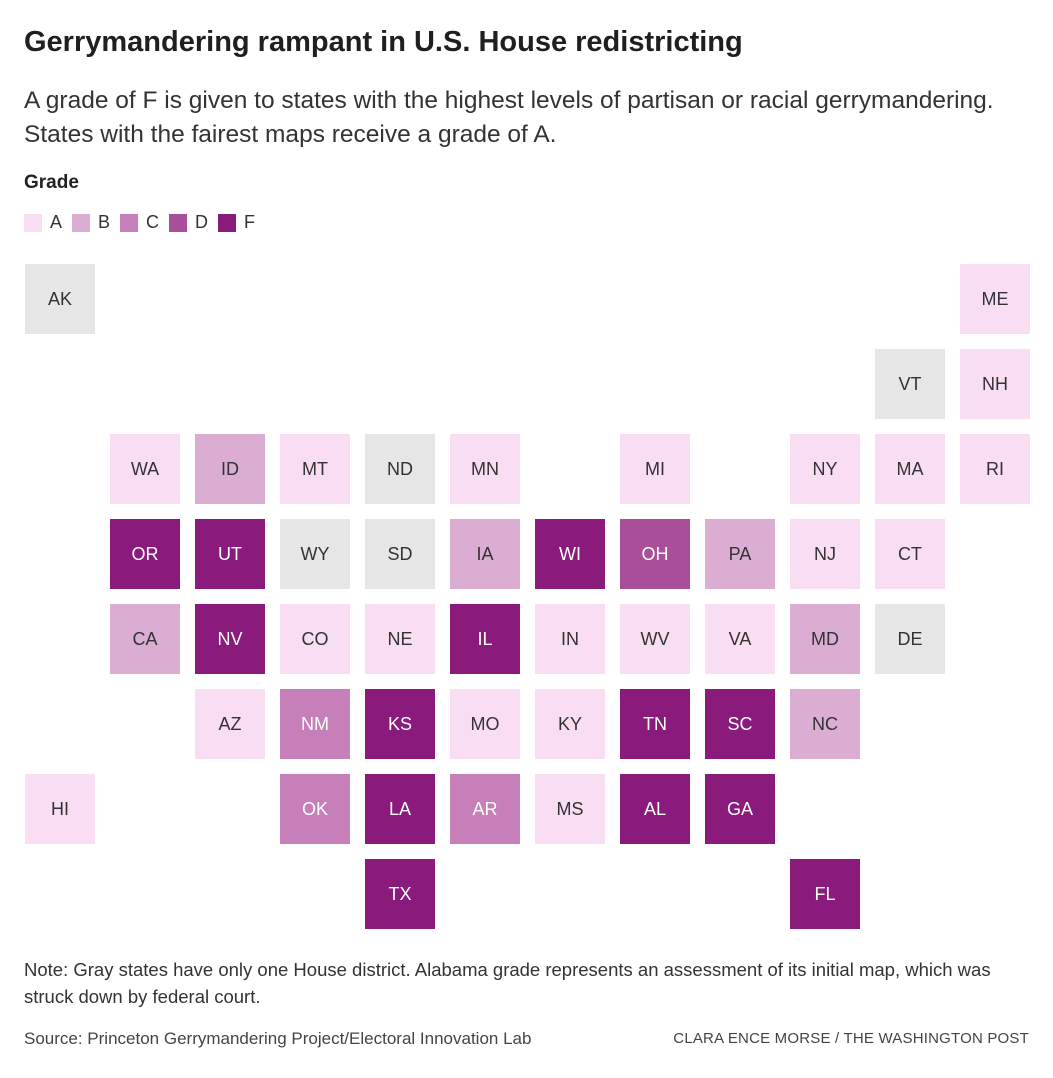 This screenshot has height=1078, width=1053. Describe the element at coordinates (315, 724) in the screenshot. I see `state-tile-nm: NM` at that location.